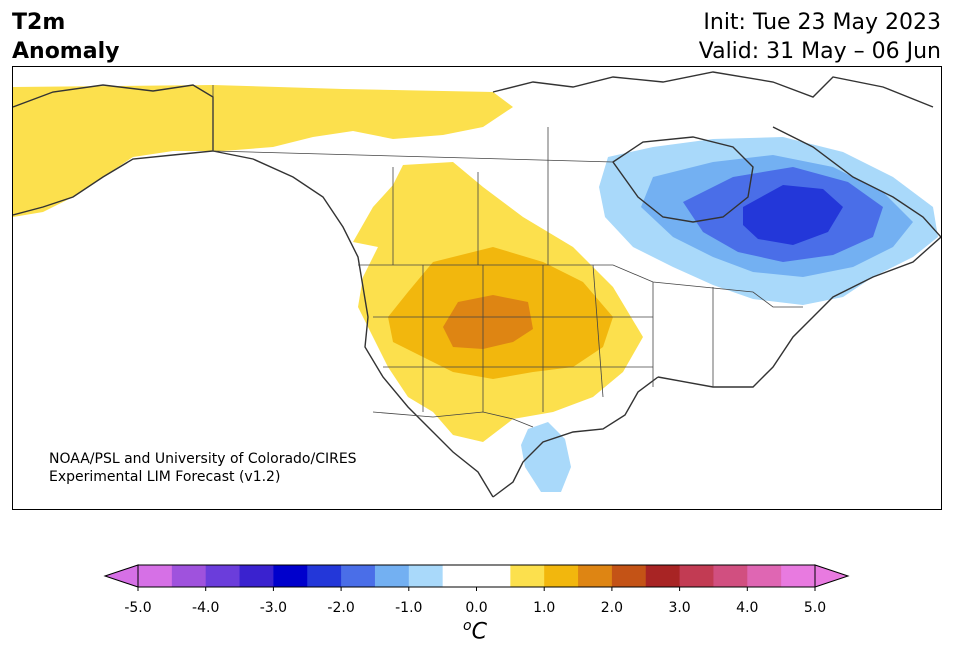 This screenshot has height=656, width=953. What do you see at coordinates (822, 22) in the screenshot?
I see `init-date: Init: Tue 23 May 2023` at bounding box center [822, 22].